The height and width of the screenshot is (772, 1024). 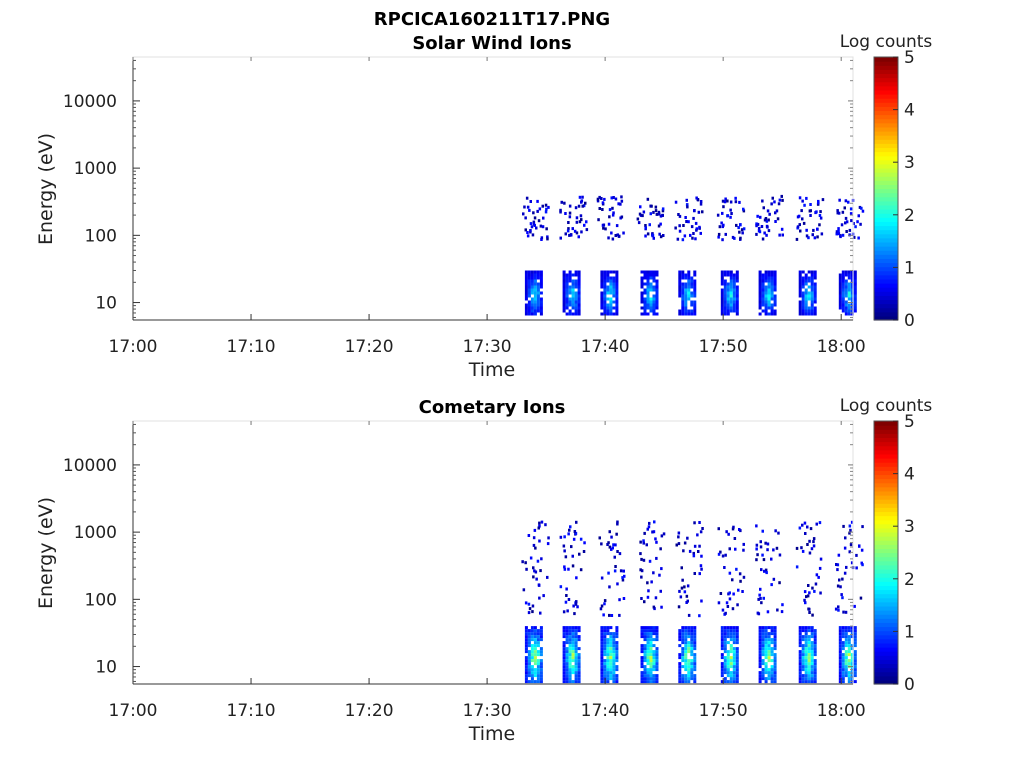 What do you see at coordinates (886, 552) in the screenshot?
I see `colorbar-frame` at bounding box center [886, 552].